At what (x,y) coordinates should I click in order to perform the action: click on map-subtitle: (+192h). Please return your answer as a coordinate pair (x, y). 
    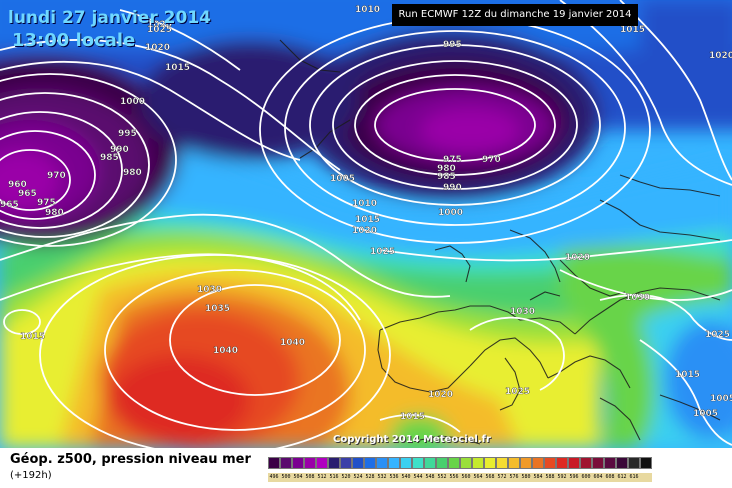
    Looking at the image, I should click on (31, 475).